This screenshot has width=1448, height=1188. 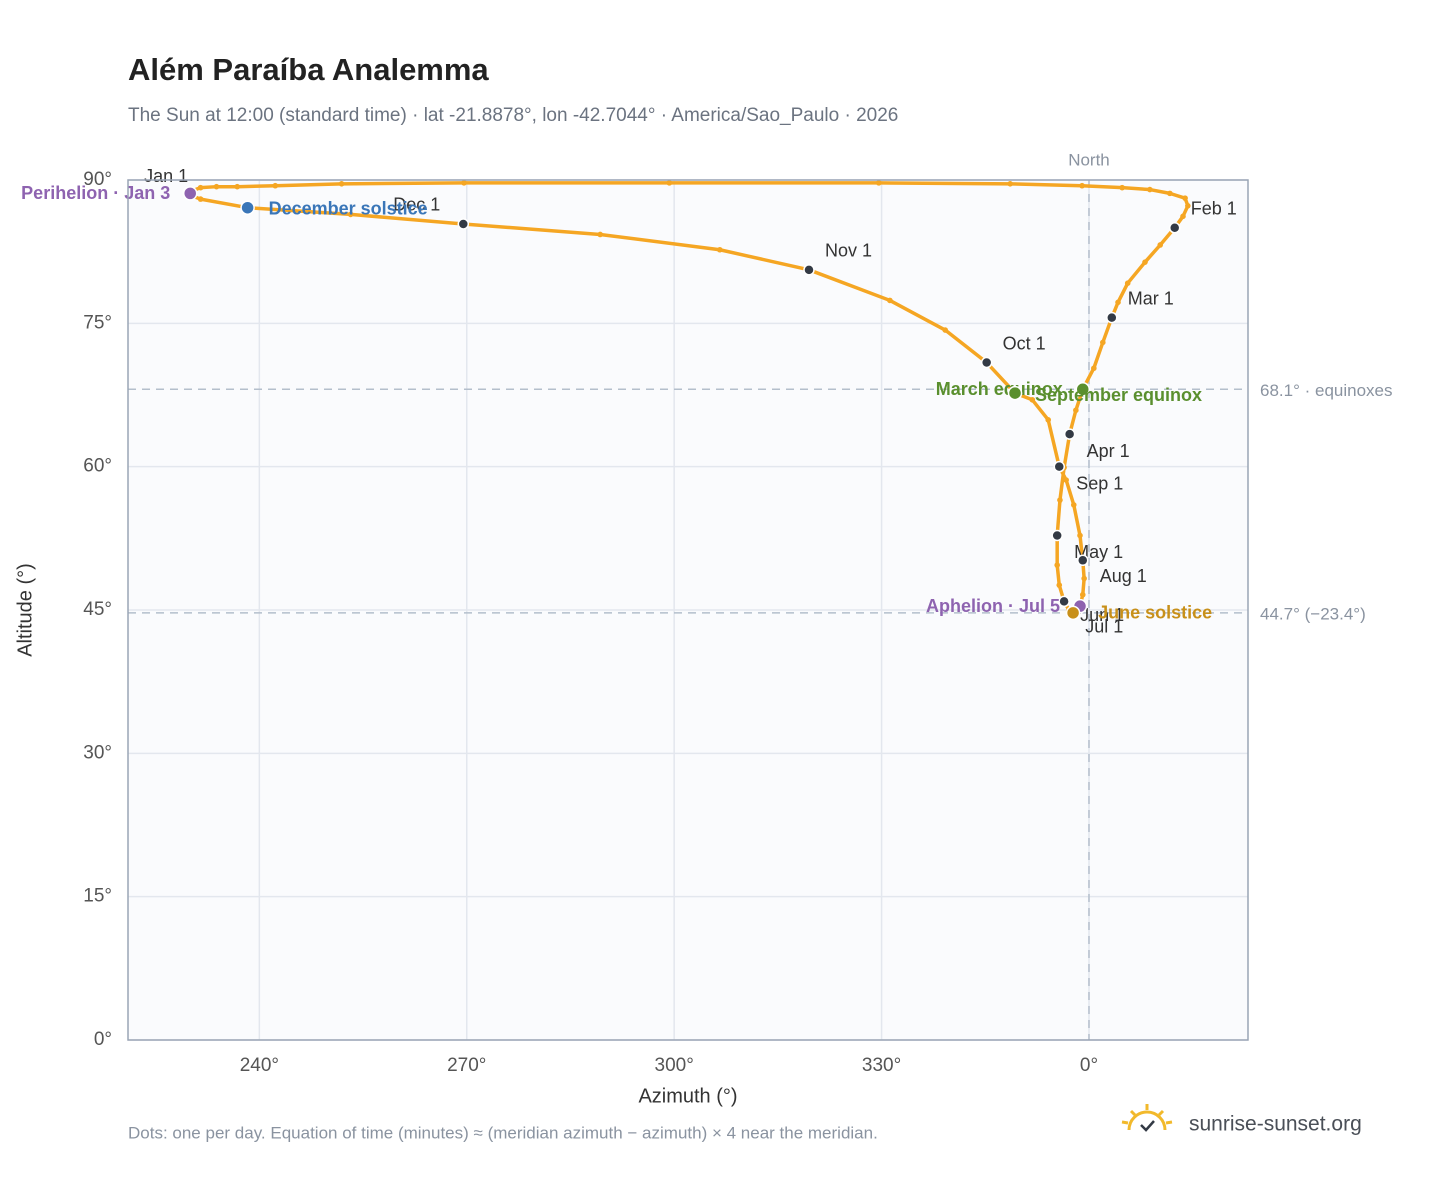 What do you see at coordinates (1104, 627) in the screenshot?
I see `month-label: Jul 1` at bounding box center [1104, 627].